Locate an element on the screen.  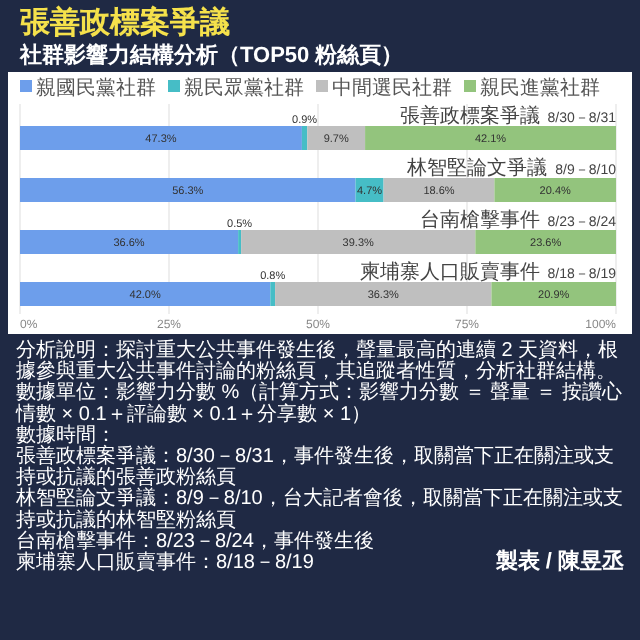
text: 數據時間： is located at coordinates (66, 434).